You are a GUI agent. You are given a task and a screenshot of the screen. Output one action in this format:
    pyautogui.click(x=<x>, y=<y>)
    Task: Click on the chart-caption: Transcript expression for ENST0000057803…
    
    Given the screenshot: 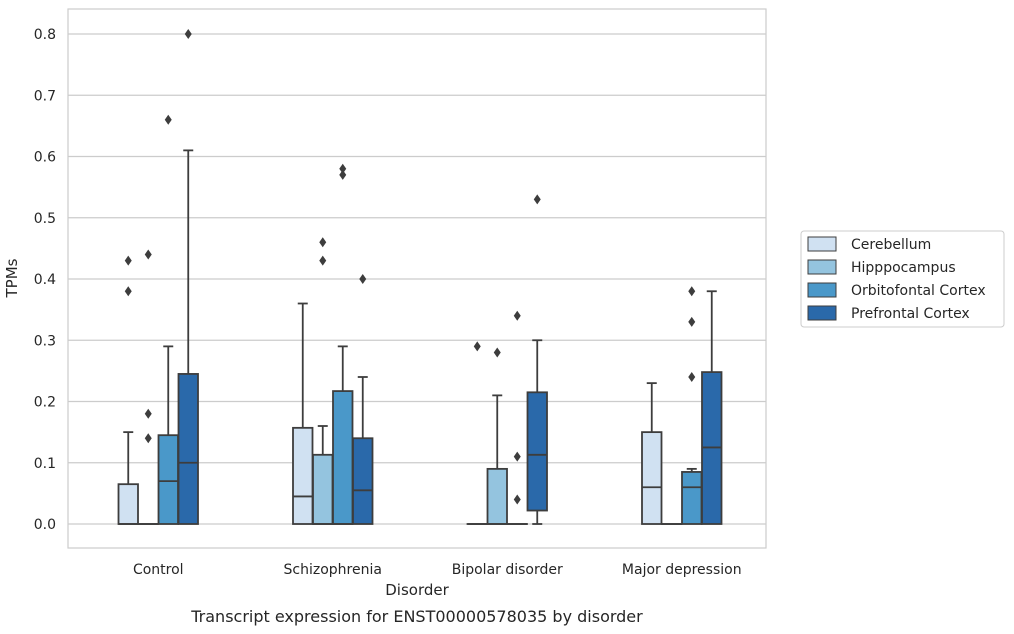 What is the action you would take?
    pyautogui.click(x=416, y=616)
    